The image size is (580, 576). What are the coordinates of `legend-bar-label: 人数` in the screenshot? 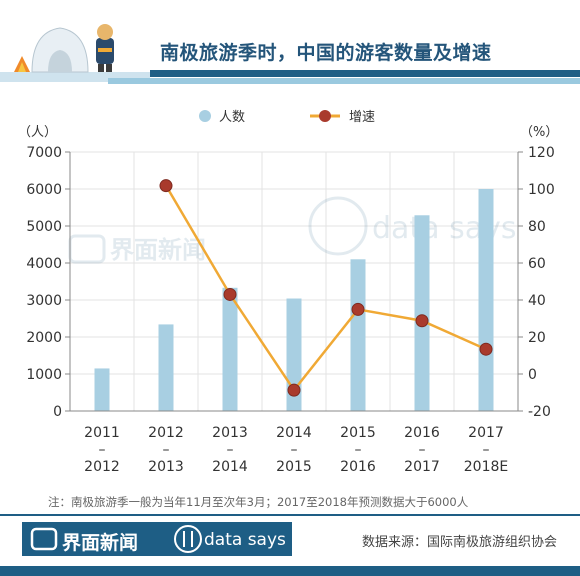 It's located at (232, 117).